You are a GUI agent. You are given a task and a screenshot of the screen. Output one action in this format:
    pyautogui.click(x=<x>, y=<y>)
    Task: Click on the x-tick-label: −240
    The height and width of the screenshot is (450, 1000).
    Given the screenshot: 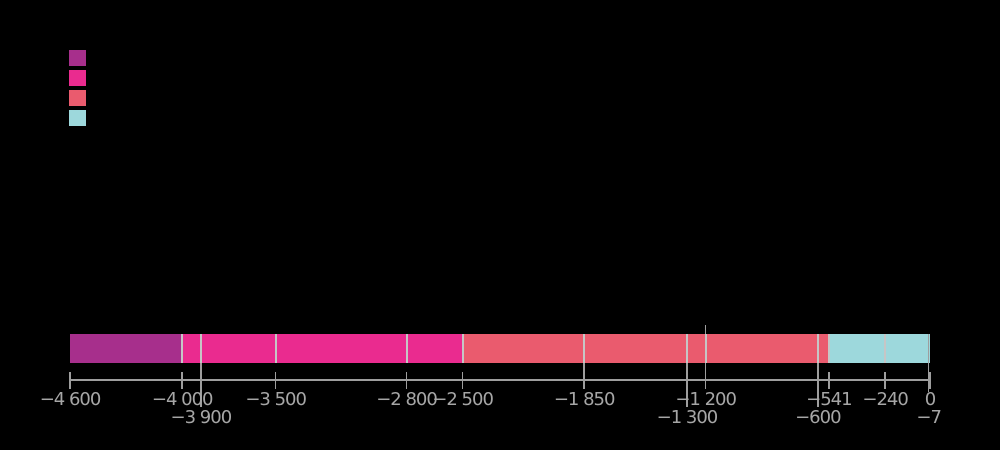 What is the action you would take?
    pyautogui.click(x=885, y=399)
    